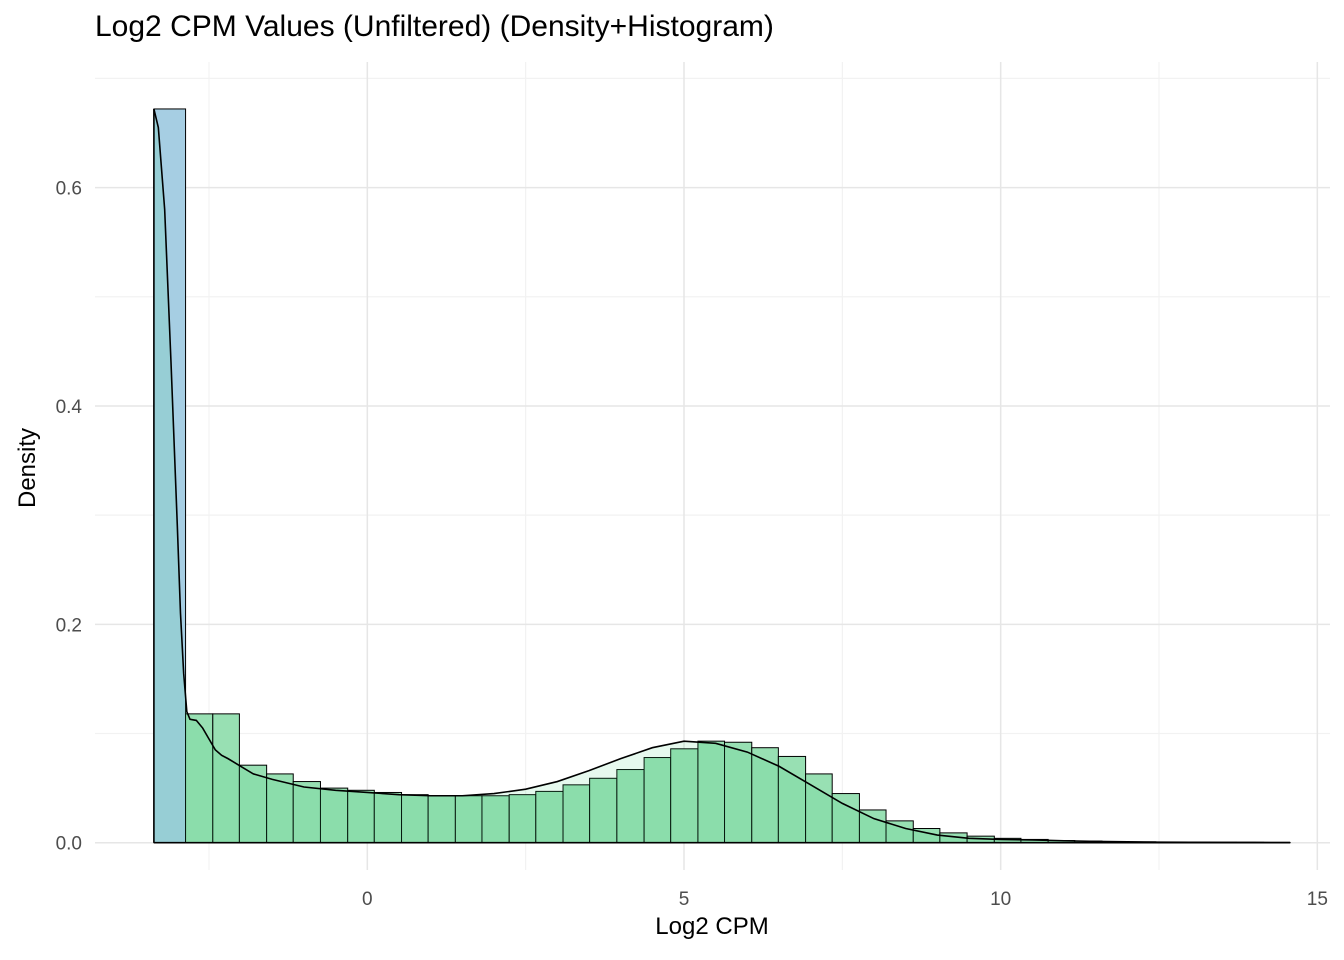 The width and height of the screenshot is (1344, 960). Describe the element at coordinates (1000, 899) in the screenshot. I see `x-tick-label: 10` at that location.